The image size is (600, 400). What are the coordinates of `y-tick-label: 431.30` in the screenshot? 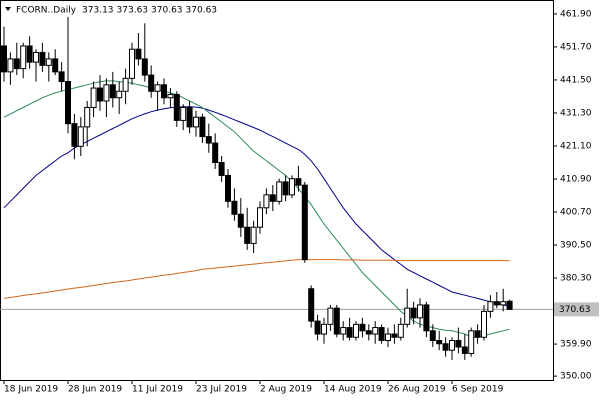 It's located at (576, 113).